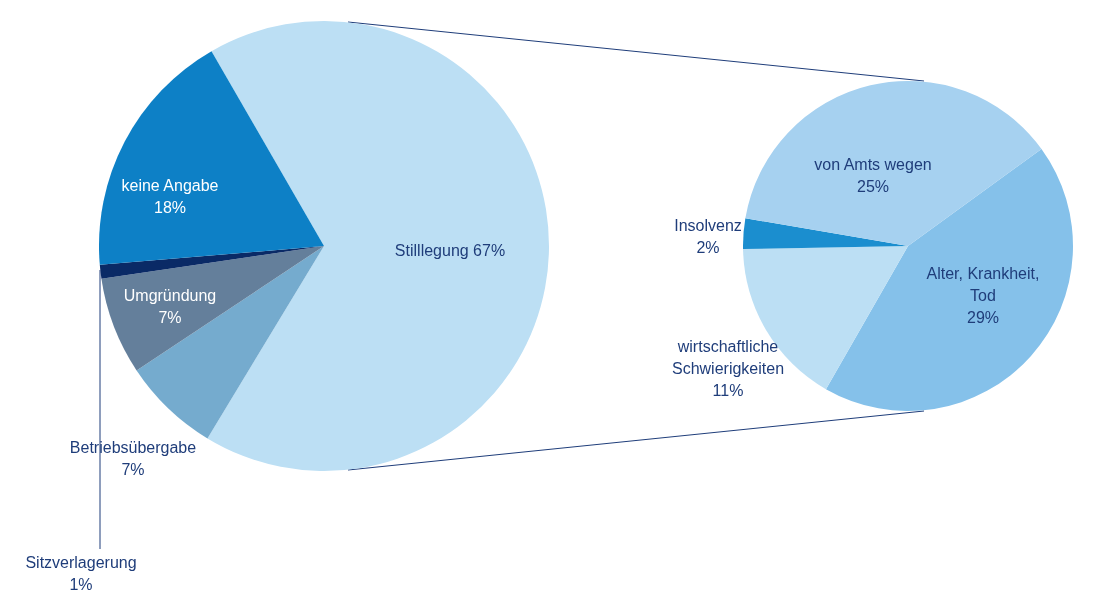  Describe the element at coordinates (983, 317) in the screenshot. I see `data-label: 29%` at that location.